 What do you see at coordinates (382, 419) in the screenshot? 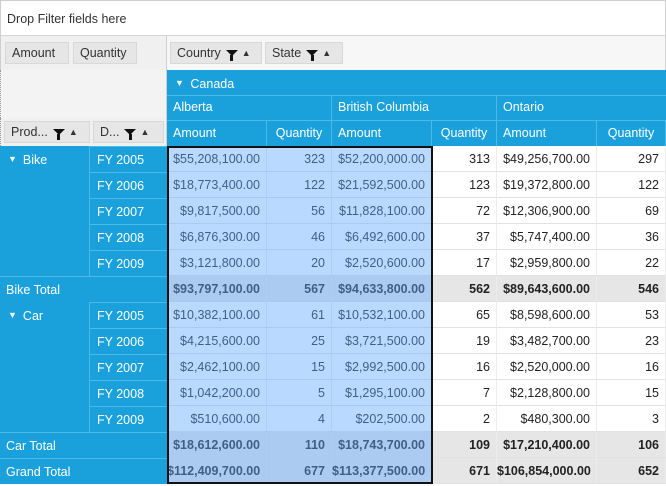
I see `value-cell: $202,500.00` at bounding box center [382, 419].